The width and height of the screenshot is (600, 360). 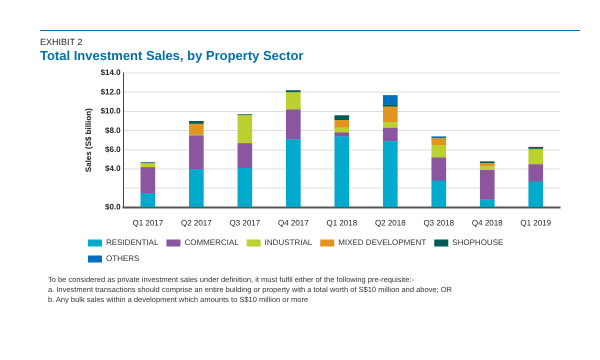 What do you see at coordinates (488, 223) in the screenshot?
I see `x-tick-label: Q4 2018` at bounding box center [488, 223].